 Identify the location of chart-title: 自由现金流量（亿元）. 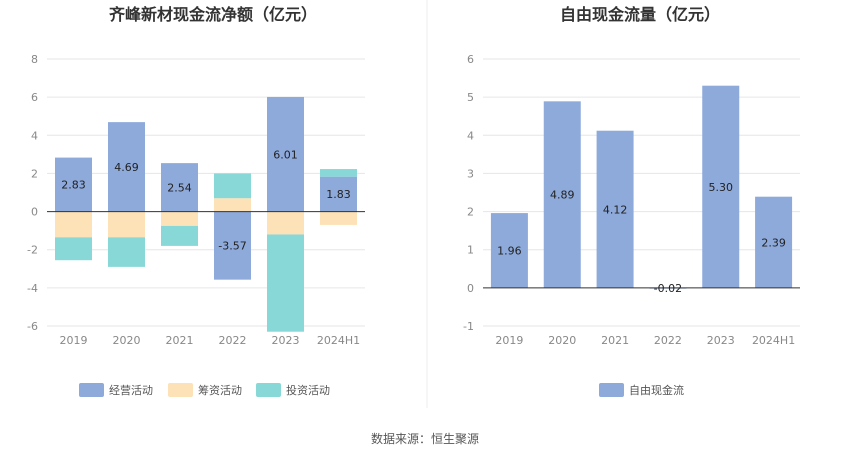
(640, 14).